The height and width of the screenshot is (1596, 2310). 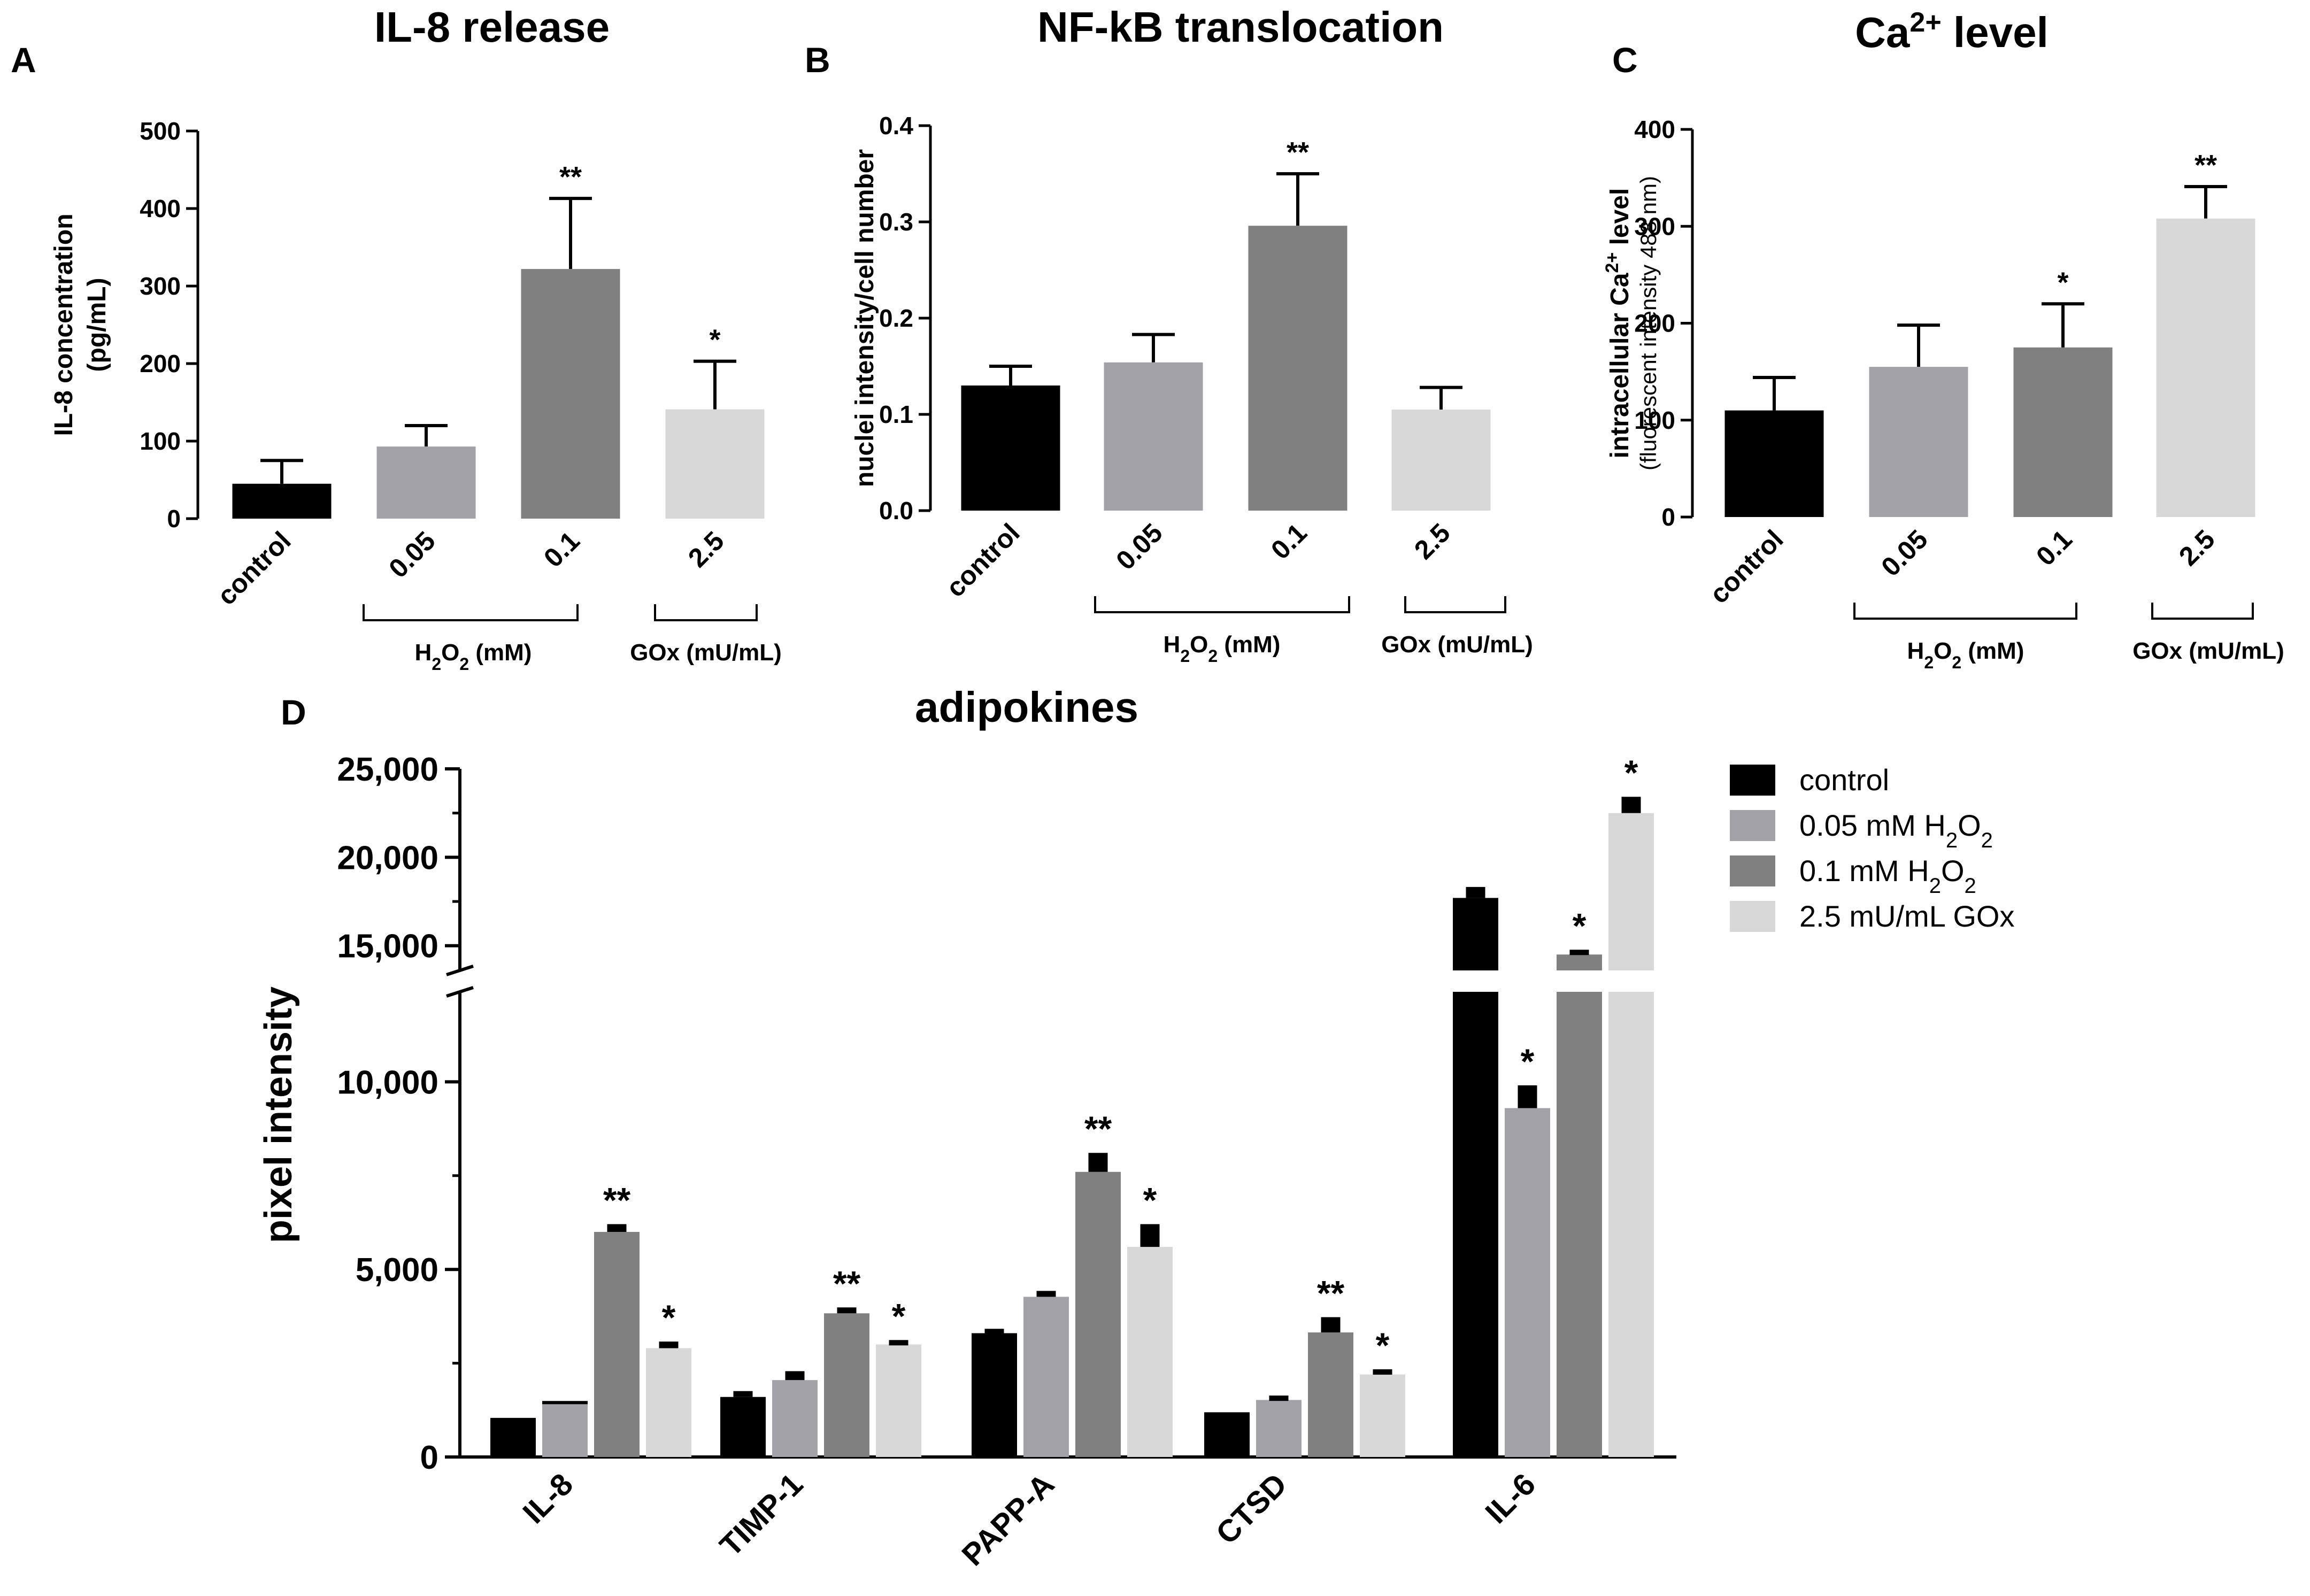 What do you see at coordinates (160, 131) in the screenshot?
I see `y-tick-label: 500` at bounding box center [160, 131].